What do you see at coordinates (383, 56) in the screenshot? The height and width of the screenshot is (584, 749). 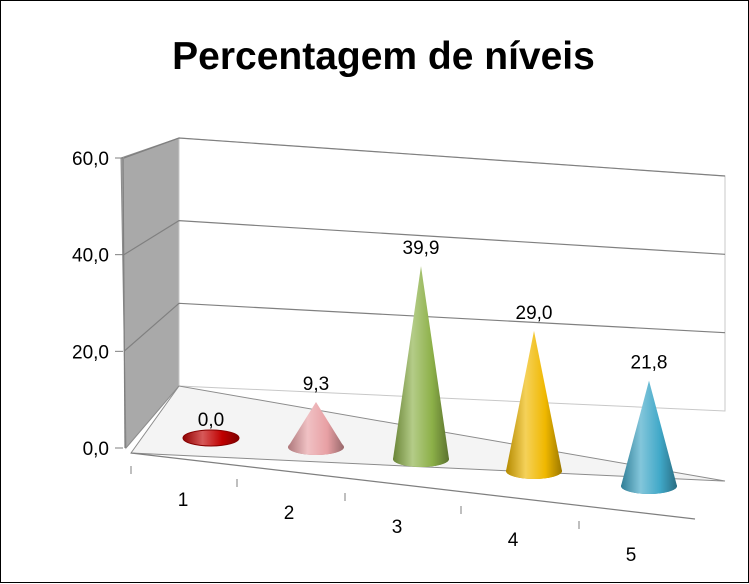 I see `chart-title: Percentagem de níveis` at bounding box center [383, 56].